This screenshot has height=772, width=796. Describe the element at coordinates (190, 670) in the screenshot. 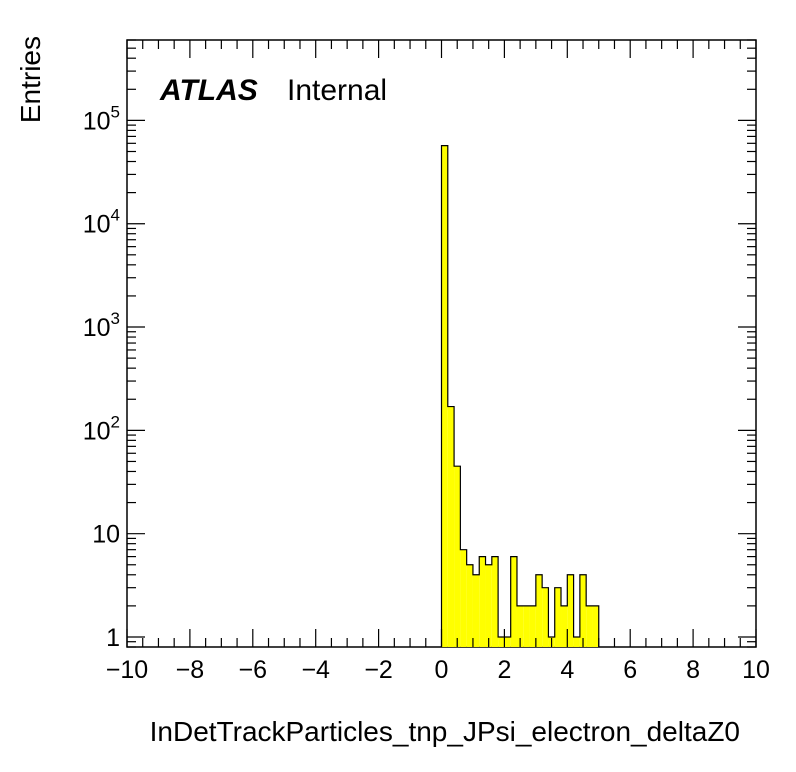

I see `x-tick-label: −8` at that location.